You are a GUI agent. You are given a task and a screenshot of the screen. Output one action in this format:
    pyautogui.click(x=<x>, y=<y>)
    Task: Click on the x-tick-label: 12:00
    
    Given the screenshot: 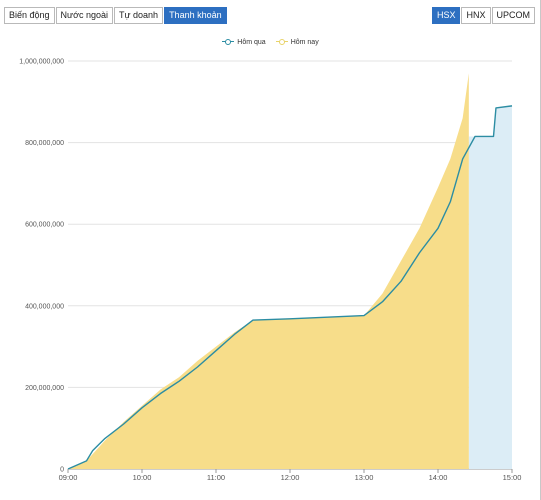 What is the action you would take?
    pyautogui.click(x=290, y=477)
    